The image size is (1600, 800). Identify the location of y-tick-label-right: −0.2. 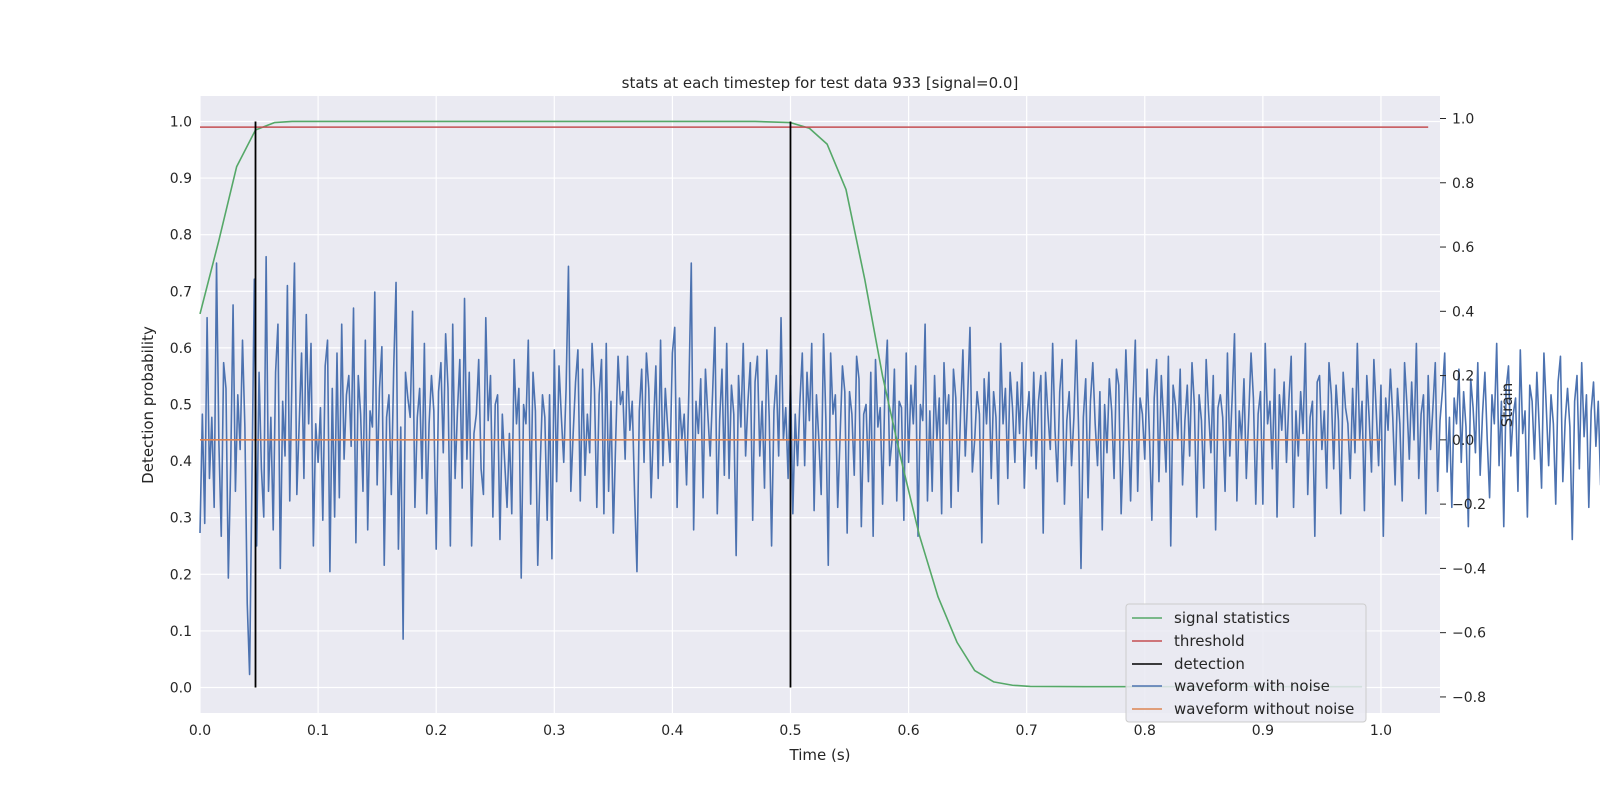
(1469, 505).